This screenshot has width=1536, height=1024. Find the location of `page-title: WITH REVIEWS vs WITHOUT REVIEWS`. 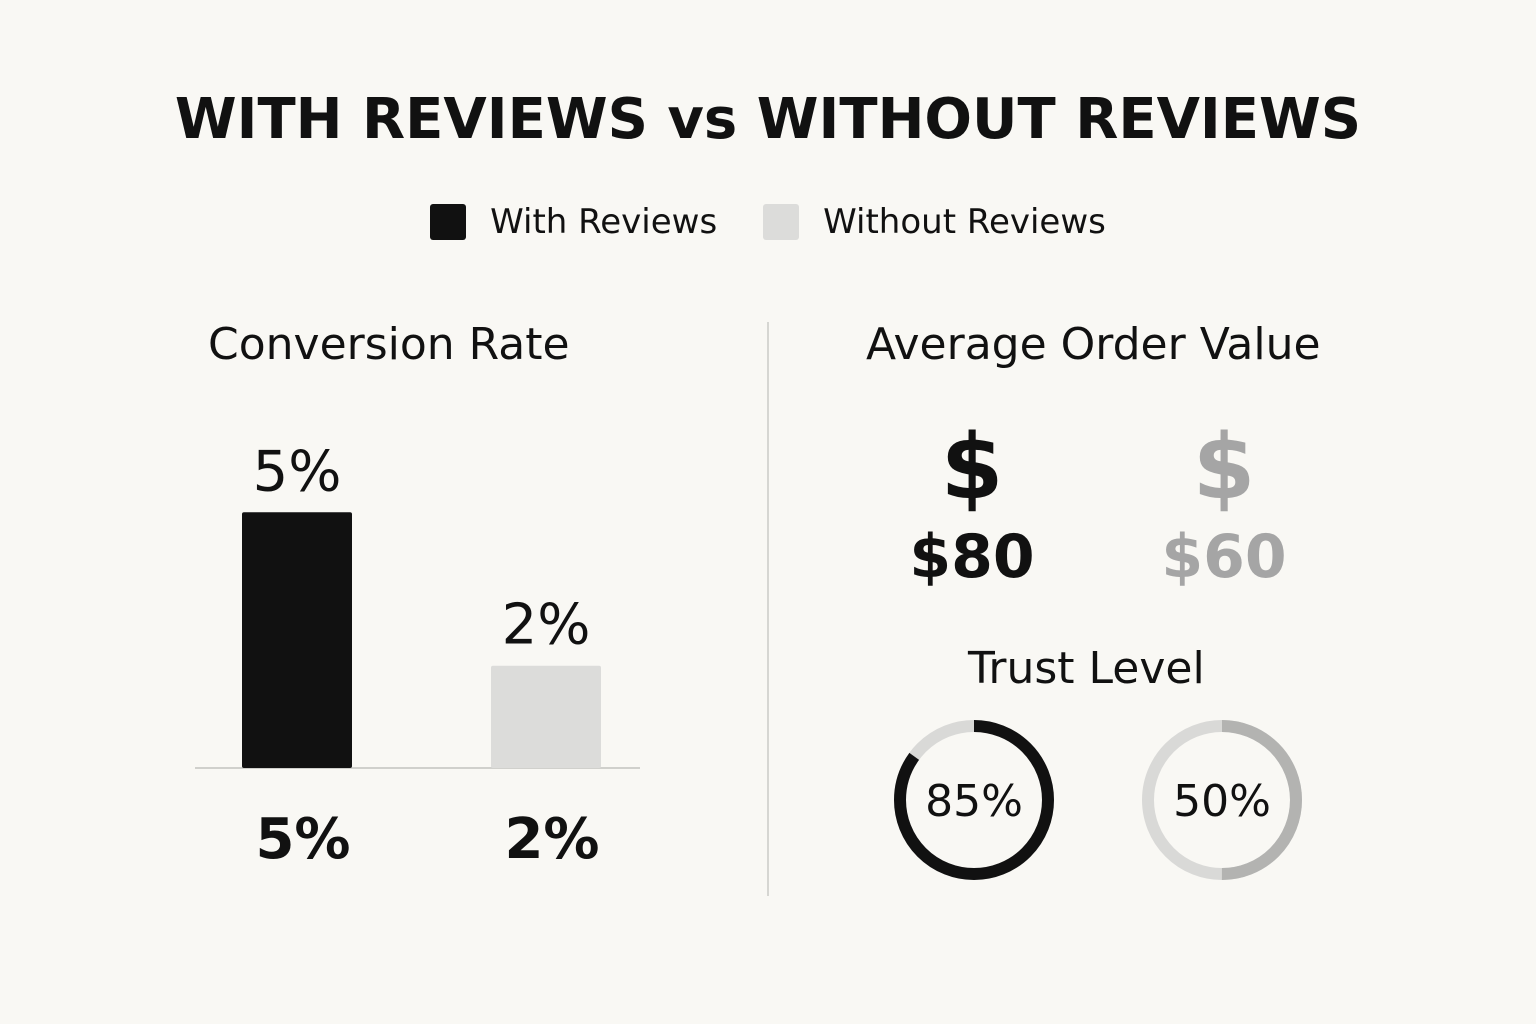

page-title: WITH REVIEWS vs WITHOUT REVIEWS is located at coordinates (768, 119).